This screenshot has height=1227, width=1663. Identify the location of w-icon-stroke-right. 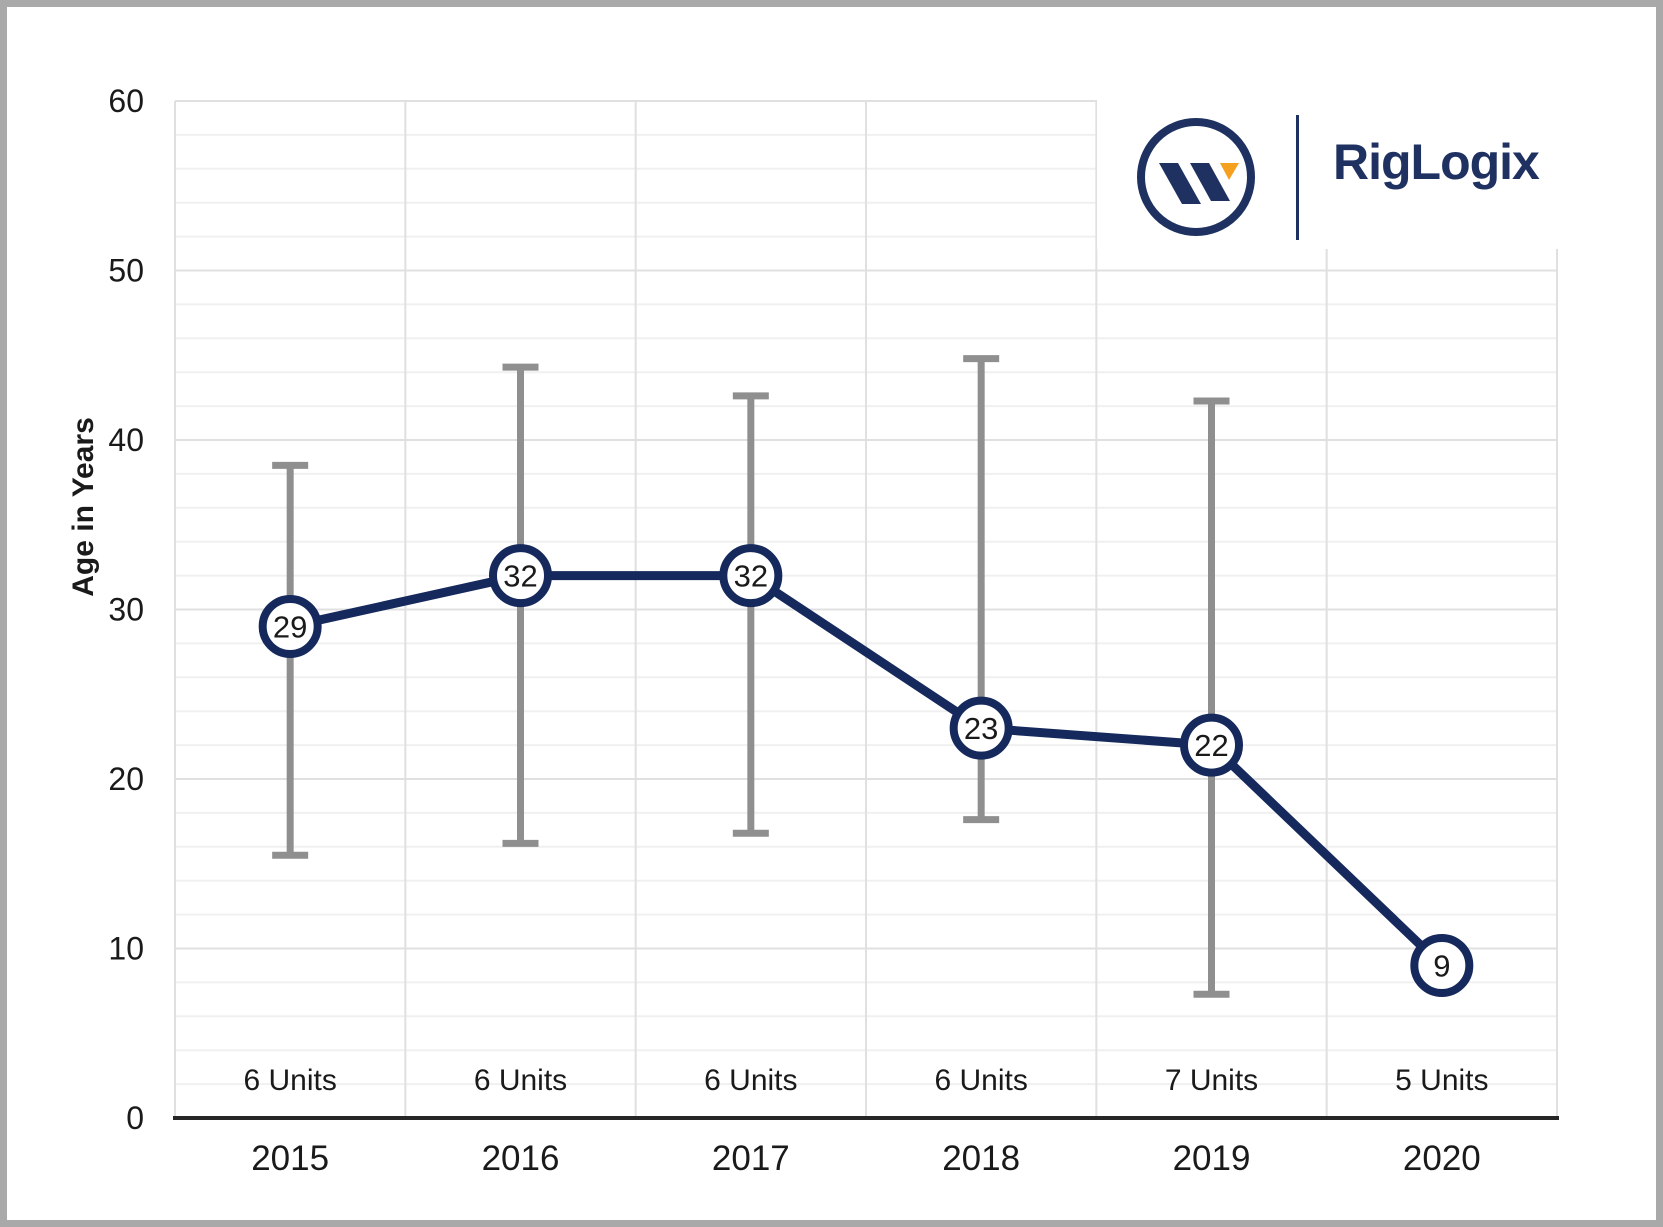
(1210, 182).